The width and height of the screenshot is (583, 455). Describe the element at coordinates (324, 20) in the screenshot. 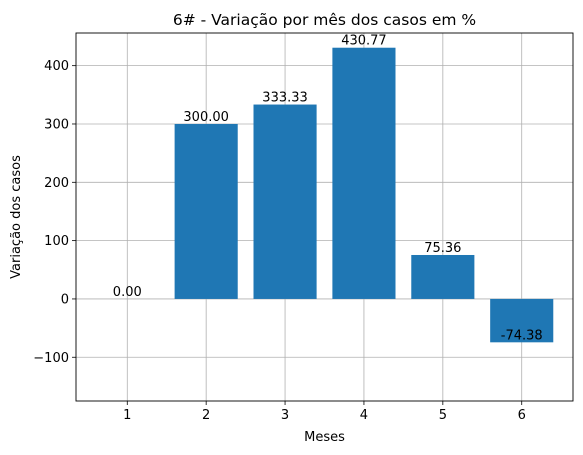

I see `chart-title: 6# - Variação por mês dos casos em %` at that location.